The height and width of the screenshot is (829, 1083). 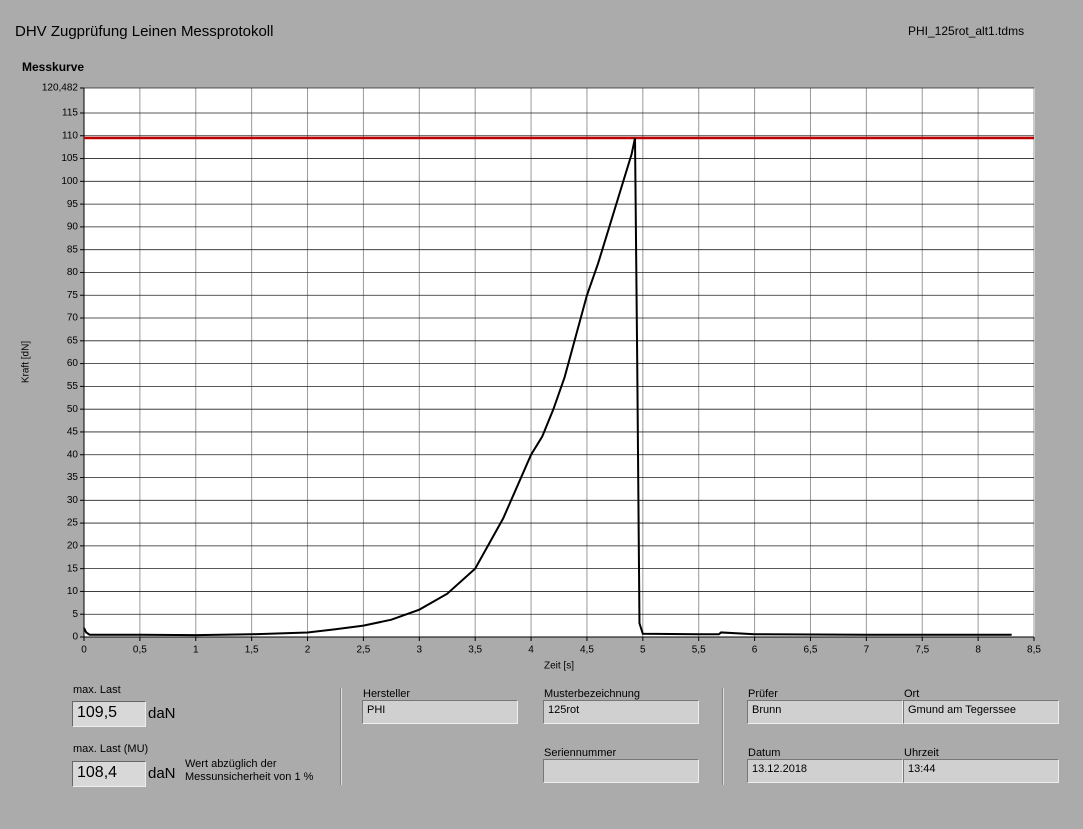 What do you see at coordinates (26, 362) in the screenshot?
I see `y-label: Kraft [dN]` at bounding box center [26, 362].